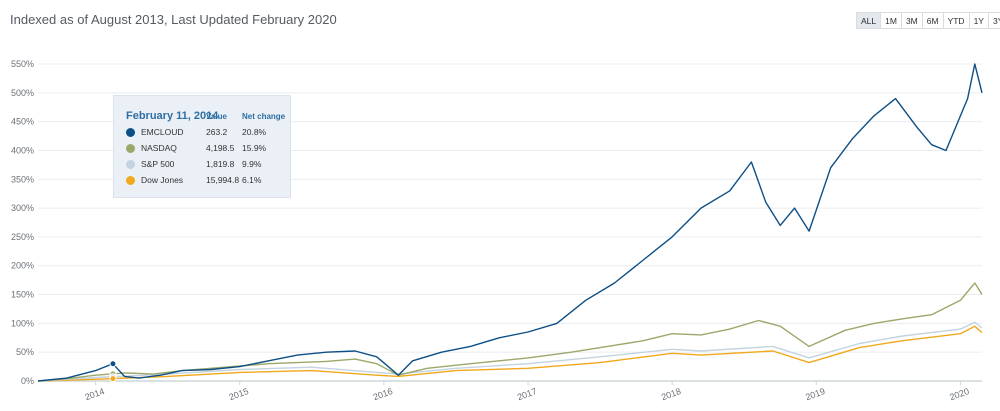 The width and height of the screenshot is (1000, 411). I want to click on y-tick-label: 300%, so click(22, 208).